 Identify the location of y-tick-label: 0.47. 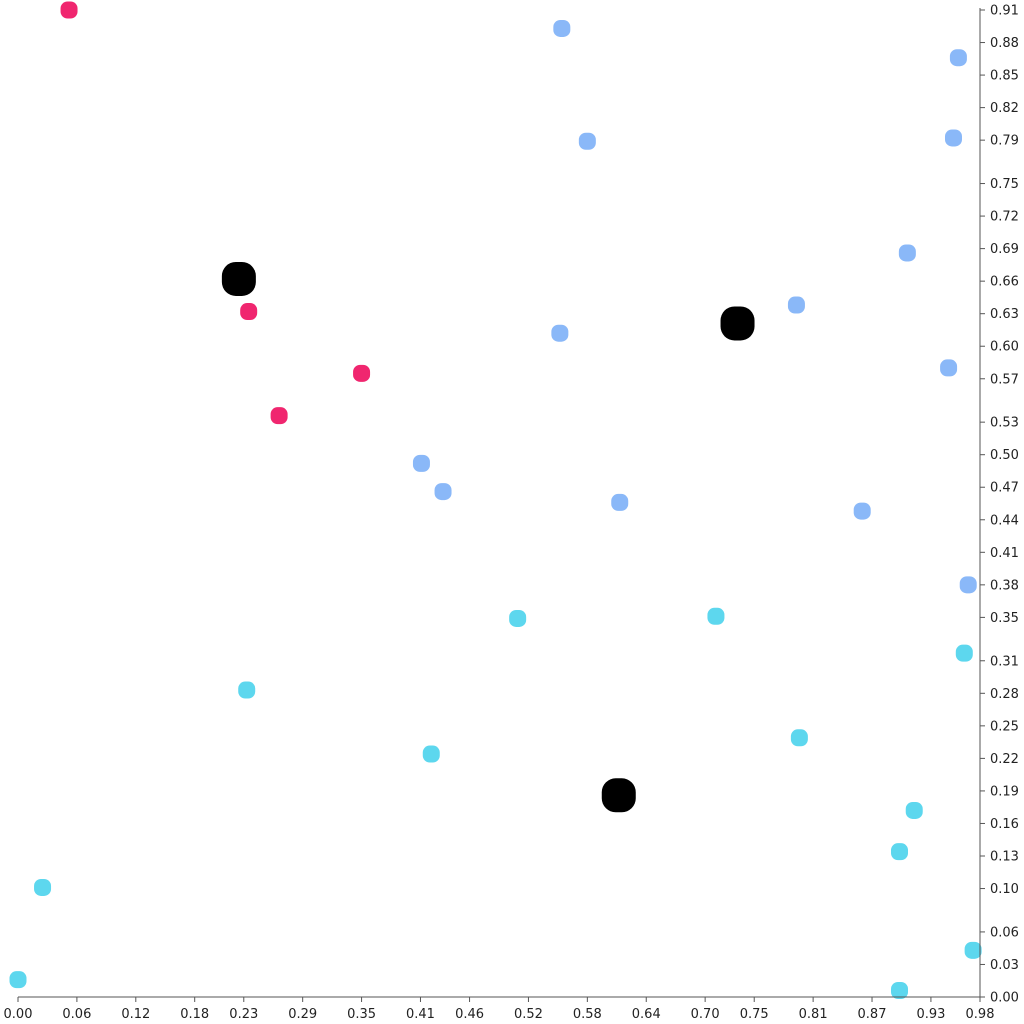
(1004, 488).